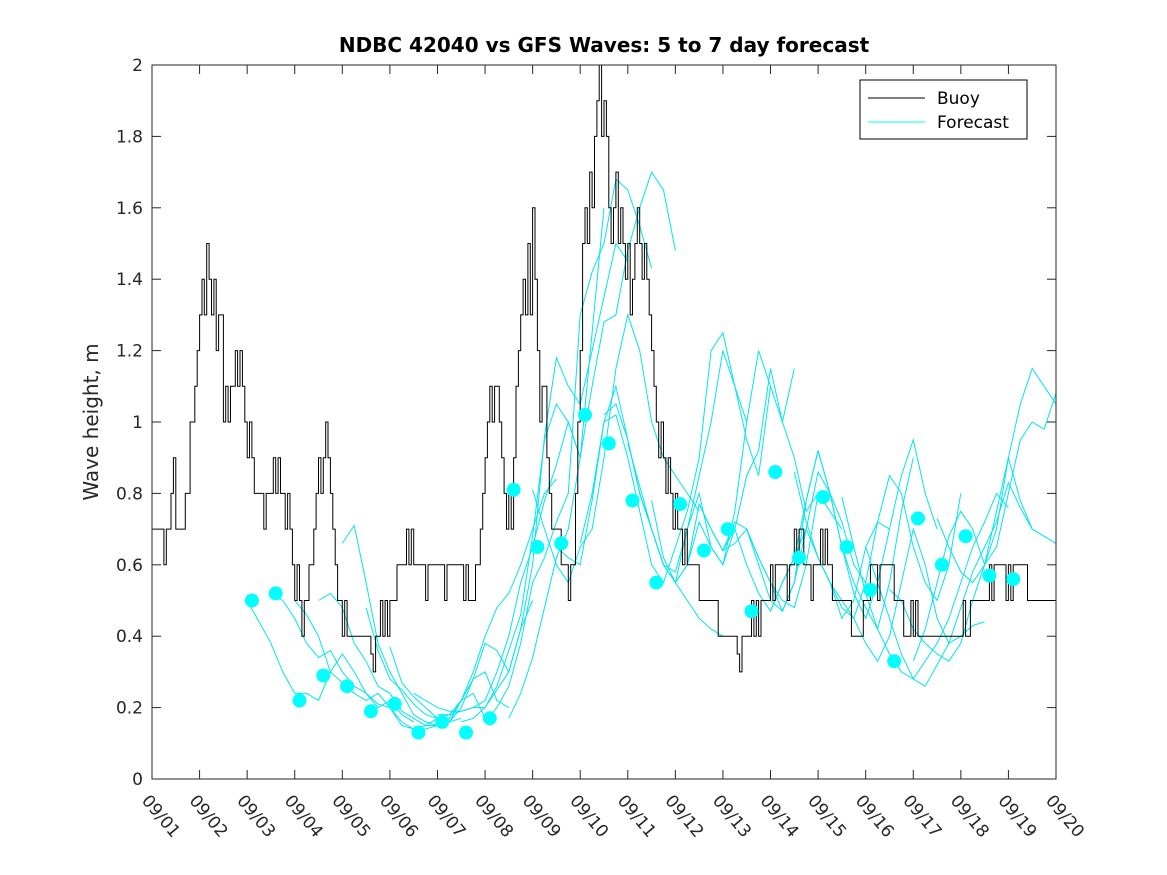 Image resolution: width=1167 pixels, height=875 pixels. Describe the element at coordinates (91, 421) in the screenshot. I see `y-axis-label: Wave height, m` at that location.